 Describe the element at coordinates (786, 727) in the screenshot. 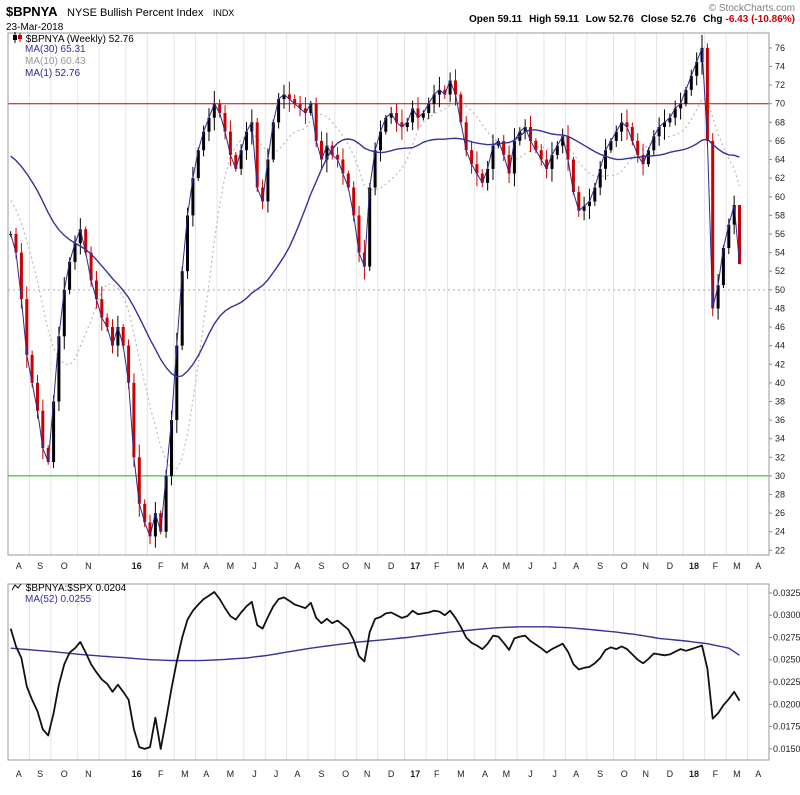

I see `svg-text: 0.0175` at that location.